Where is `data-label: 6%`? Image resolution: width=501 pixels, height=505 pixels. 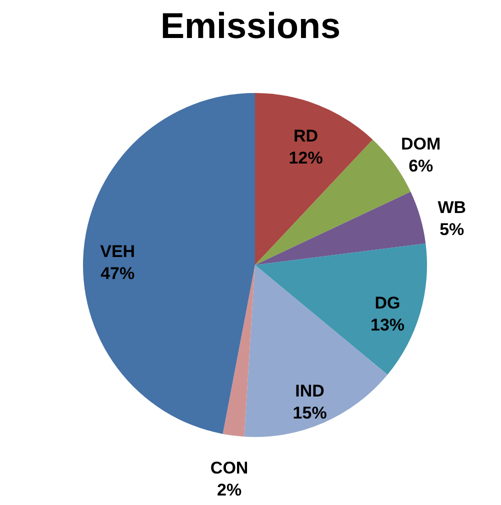
data-label: 6% is located at coordinates (421, 166).